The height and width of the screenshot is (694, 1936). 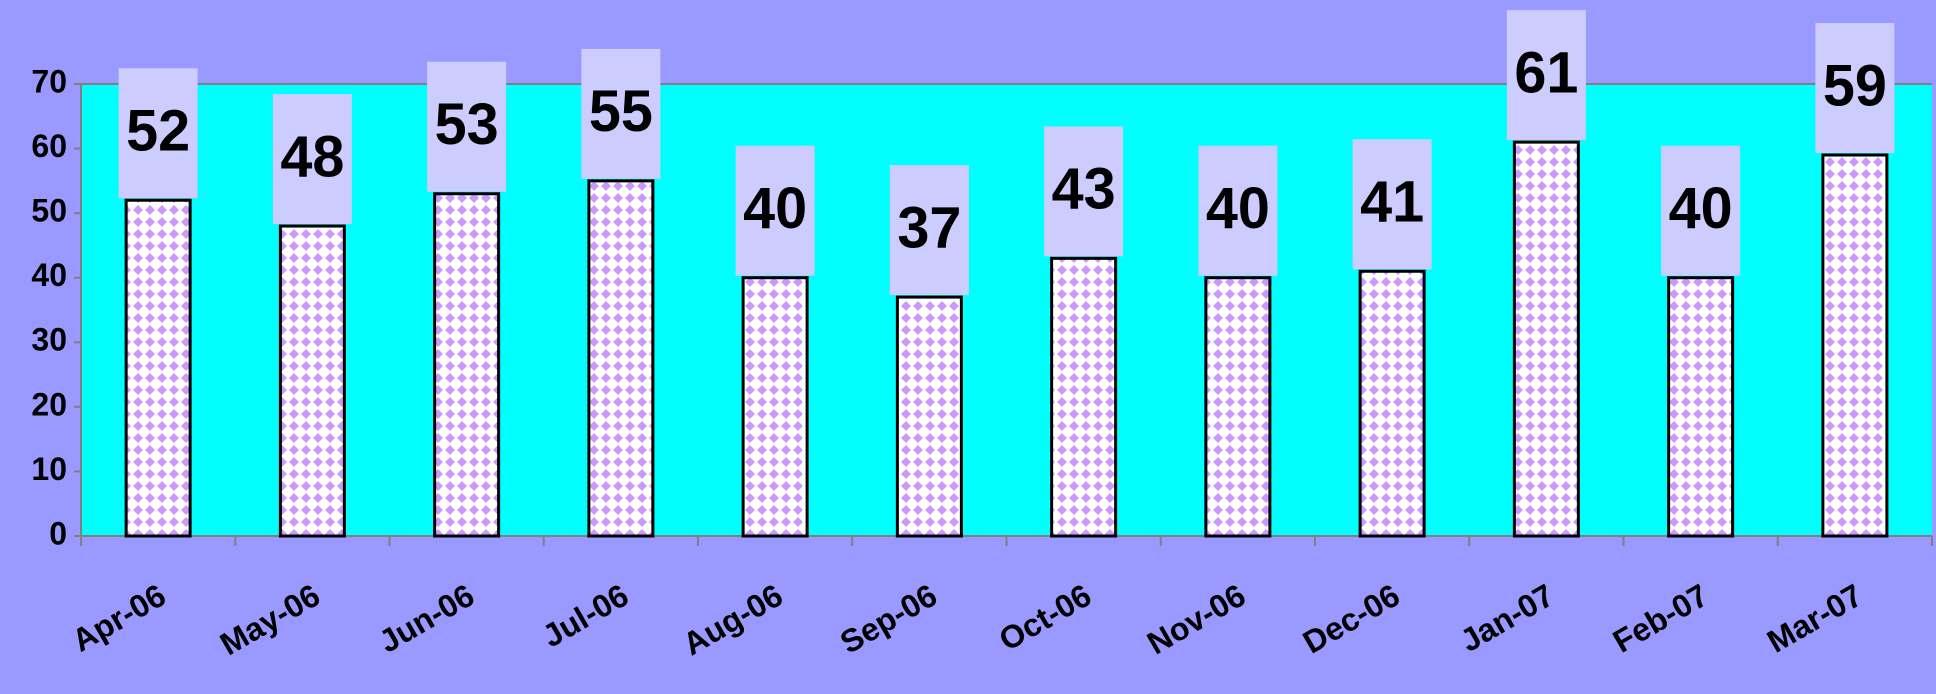 What do you see at coordinates (49, 146) in the screenshot?
I see `y-tick-label: 60` at bounding box center [49, 146].